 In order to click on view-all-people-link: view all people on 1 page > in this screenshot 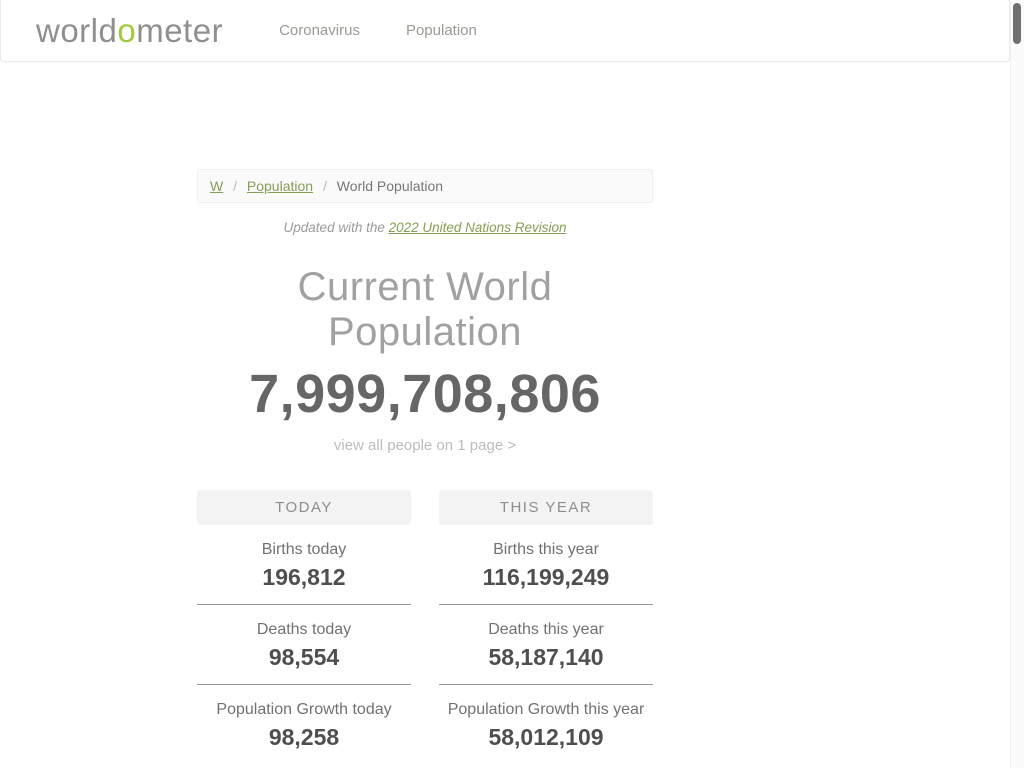, I will do `click(425, 445)`.